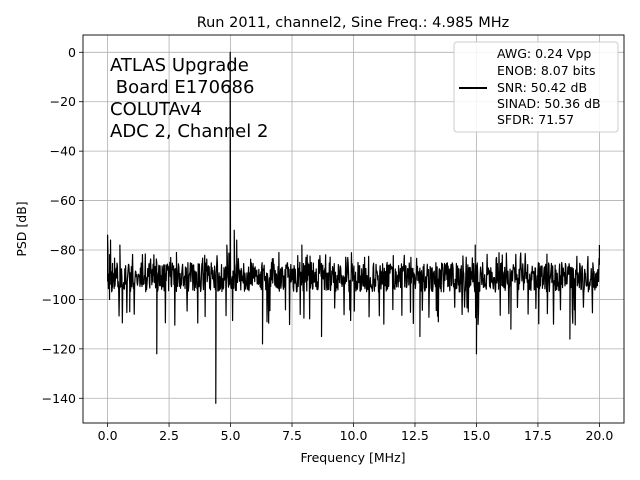 This screenshot has height=480, width=640. Describe the element at coordinates (62, 225) in the screenshot. I see `y-axis-ticks: 0 −20 −40 −60 −80 −100 −120 −140` at that location.